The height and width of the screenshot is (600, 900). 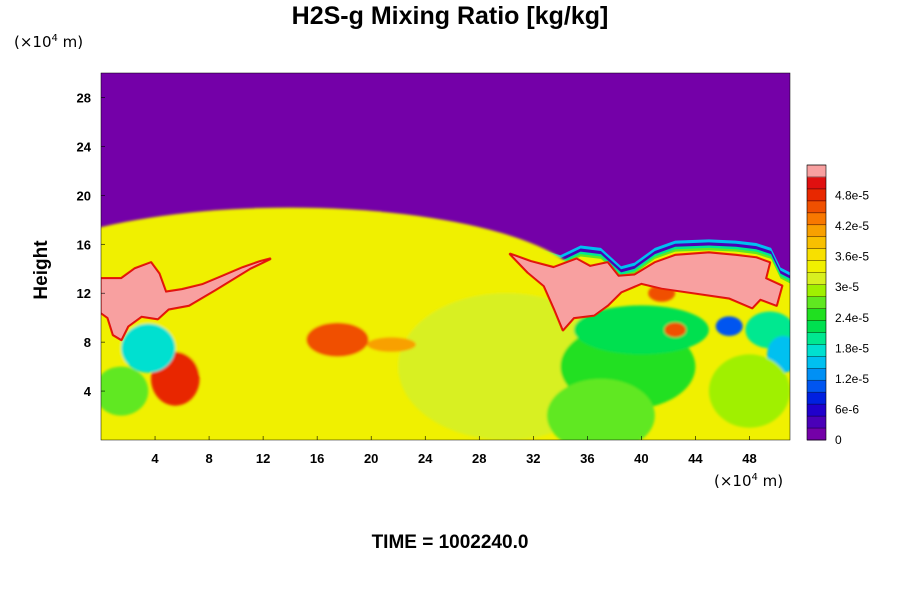 What do you see at coordinates (54, 38) in the screenshot?
I see `y-unit-exponent: 4` at bounding box center [54, 38].